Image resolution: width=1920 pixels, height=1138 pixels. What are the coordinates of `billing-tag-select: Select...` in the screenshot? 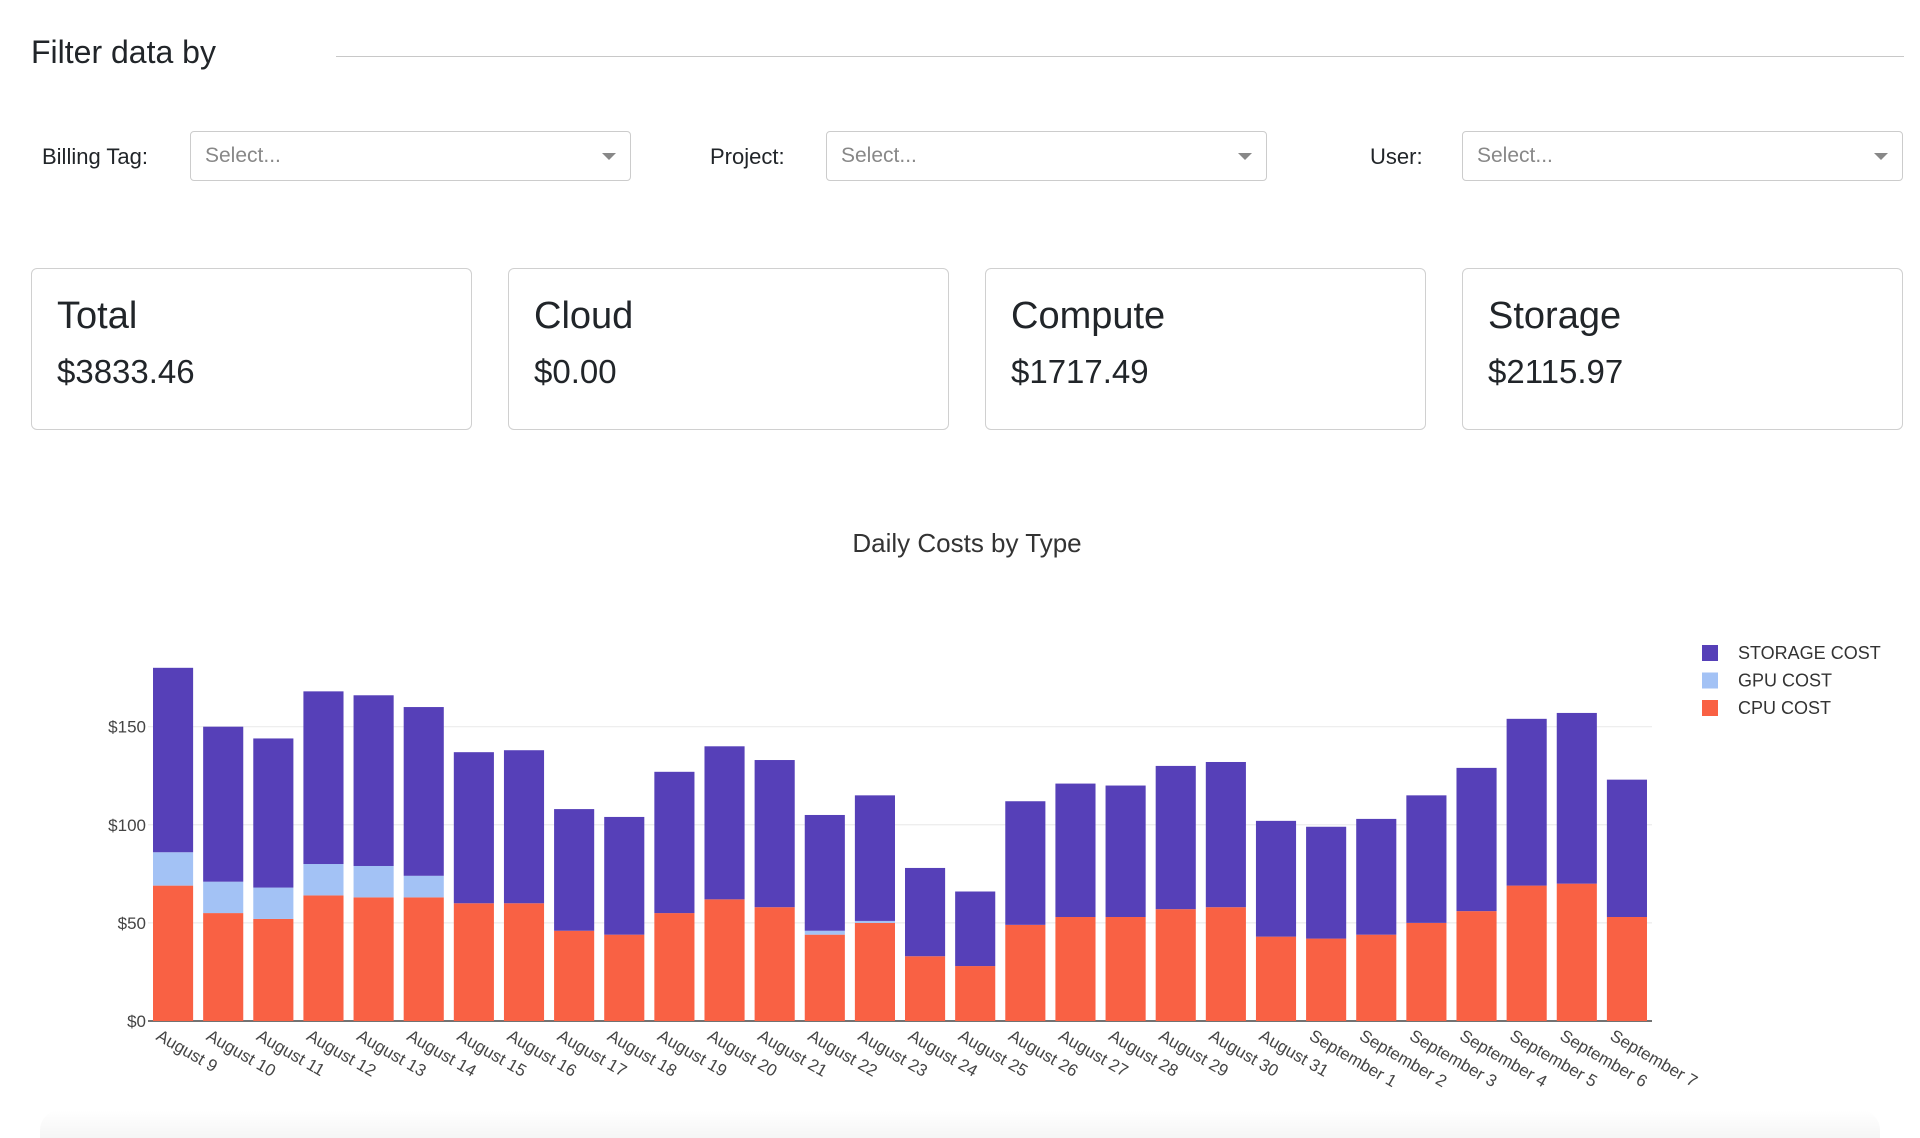 It's located at (410, 156).